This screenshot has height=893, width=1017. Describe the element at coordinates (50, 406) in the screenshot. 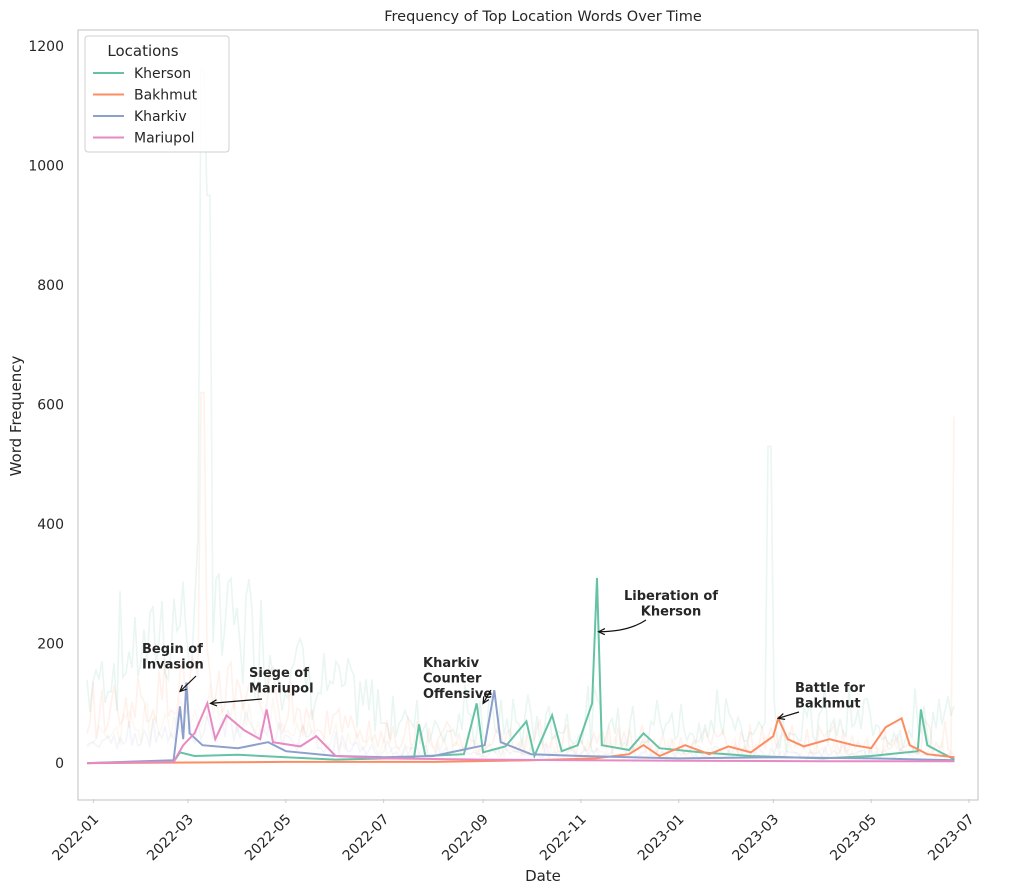

I see `y-tick-label: 600` at that location.